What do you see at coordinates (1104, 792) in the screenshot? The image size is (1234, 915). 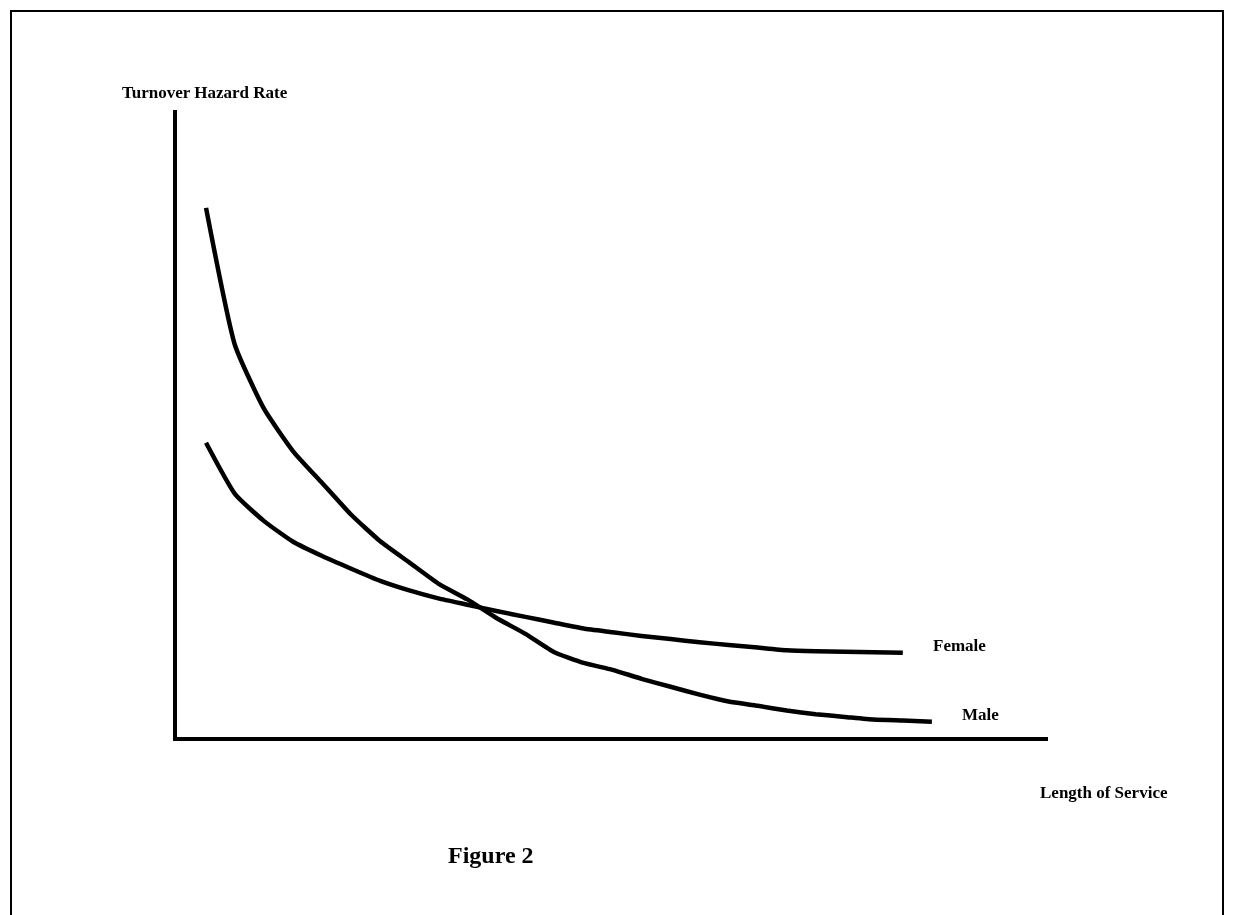 I see `x-axis-title: Length of Service` at bounding box center [1104, 792].